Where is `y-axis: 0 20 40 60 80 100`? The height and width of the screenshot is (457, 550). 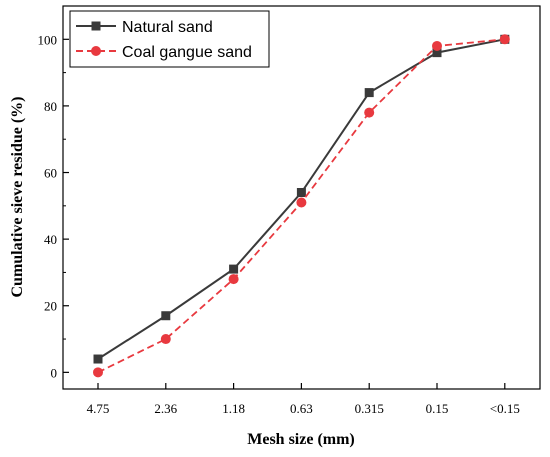
y-axis: 0 20 40 60 80 100 is located at coordinates (53, 206).